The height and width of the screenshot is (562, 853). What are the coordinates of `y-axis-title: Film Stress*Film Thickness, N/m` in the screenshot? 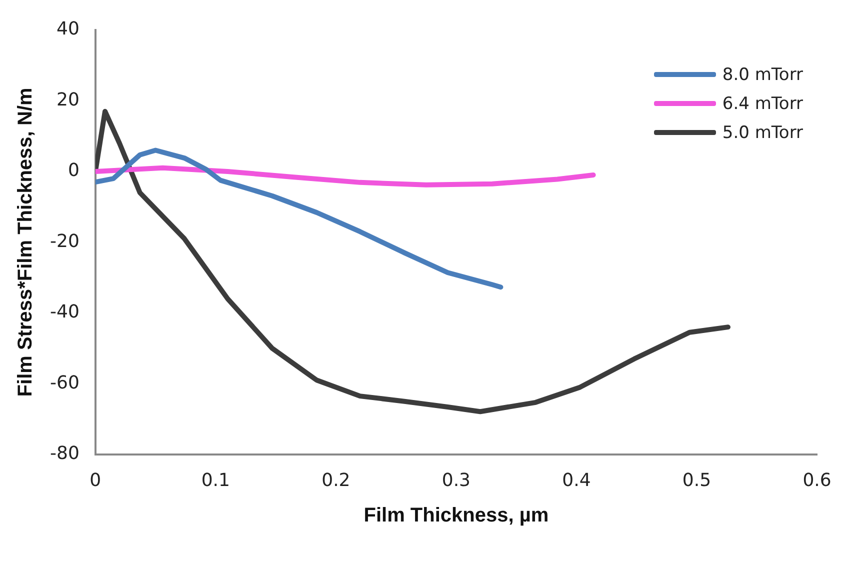 It's located at (25, 242).